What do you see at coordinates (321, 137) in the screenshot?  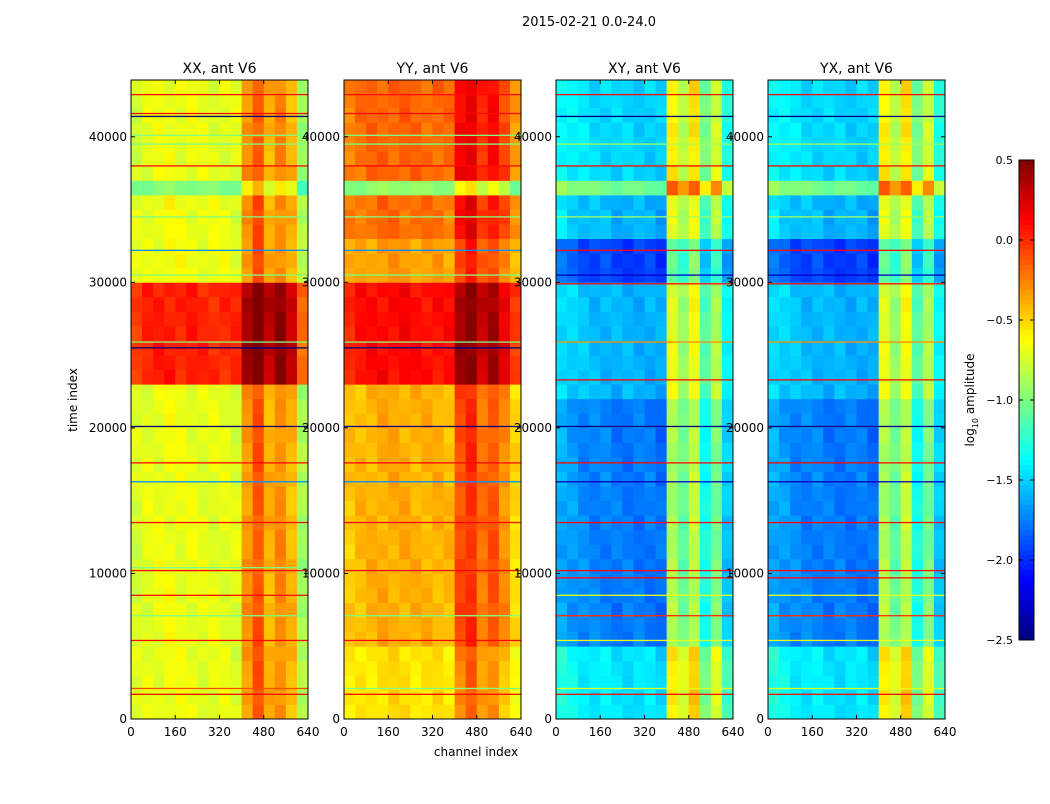 I see `y-tick-label: 40000` at bounding box center [321, 137].